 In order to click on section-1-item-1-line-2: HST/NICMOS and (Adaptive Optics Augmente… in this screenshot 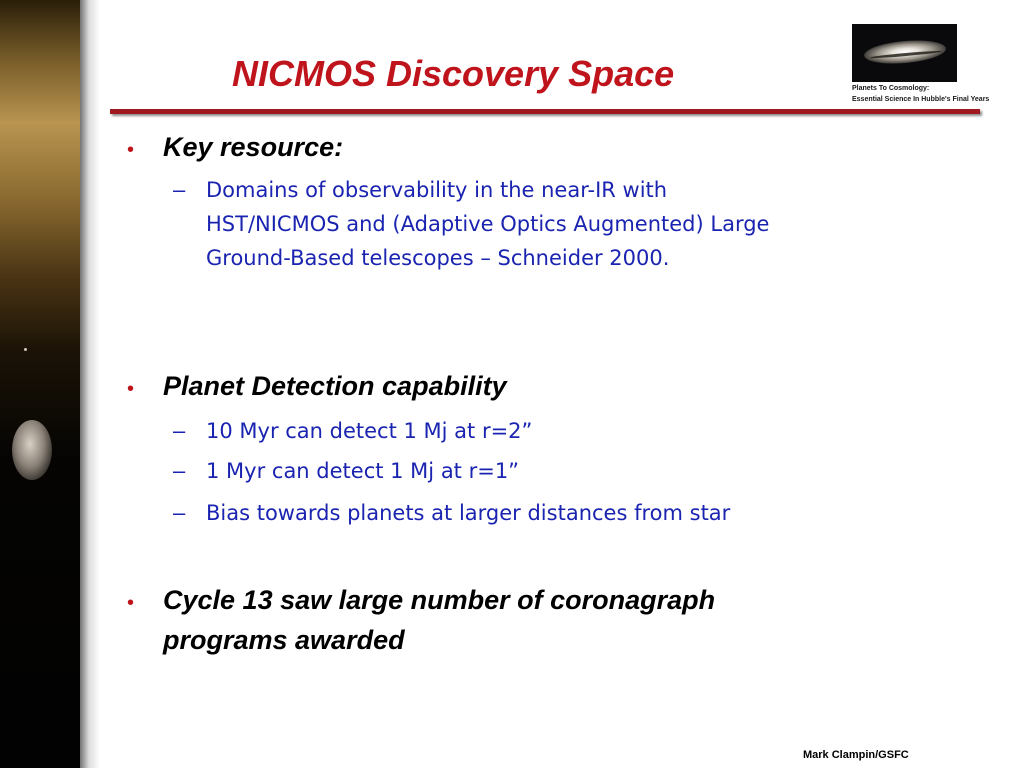, I will do `click(488, 224)`.